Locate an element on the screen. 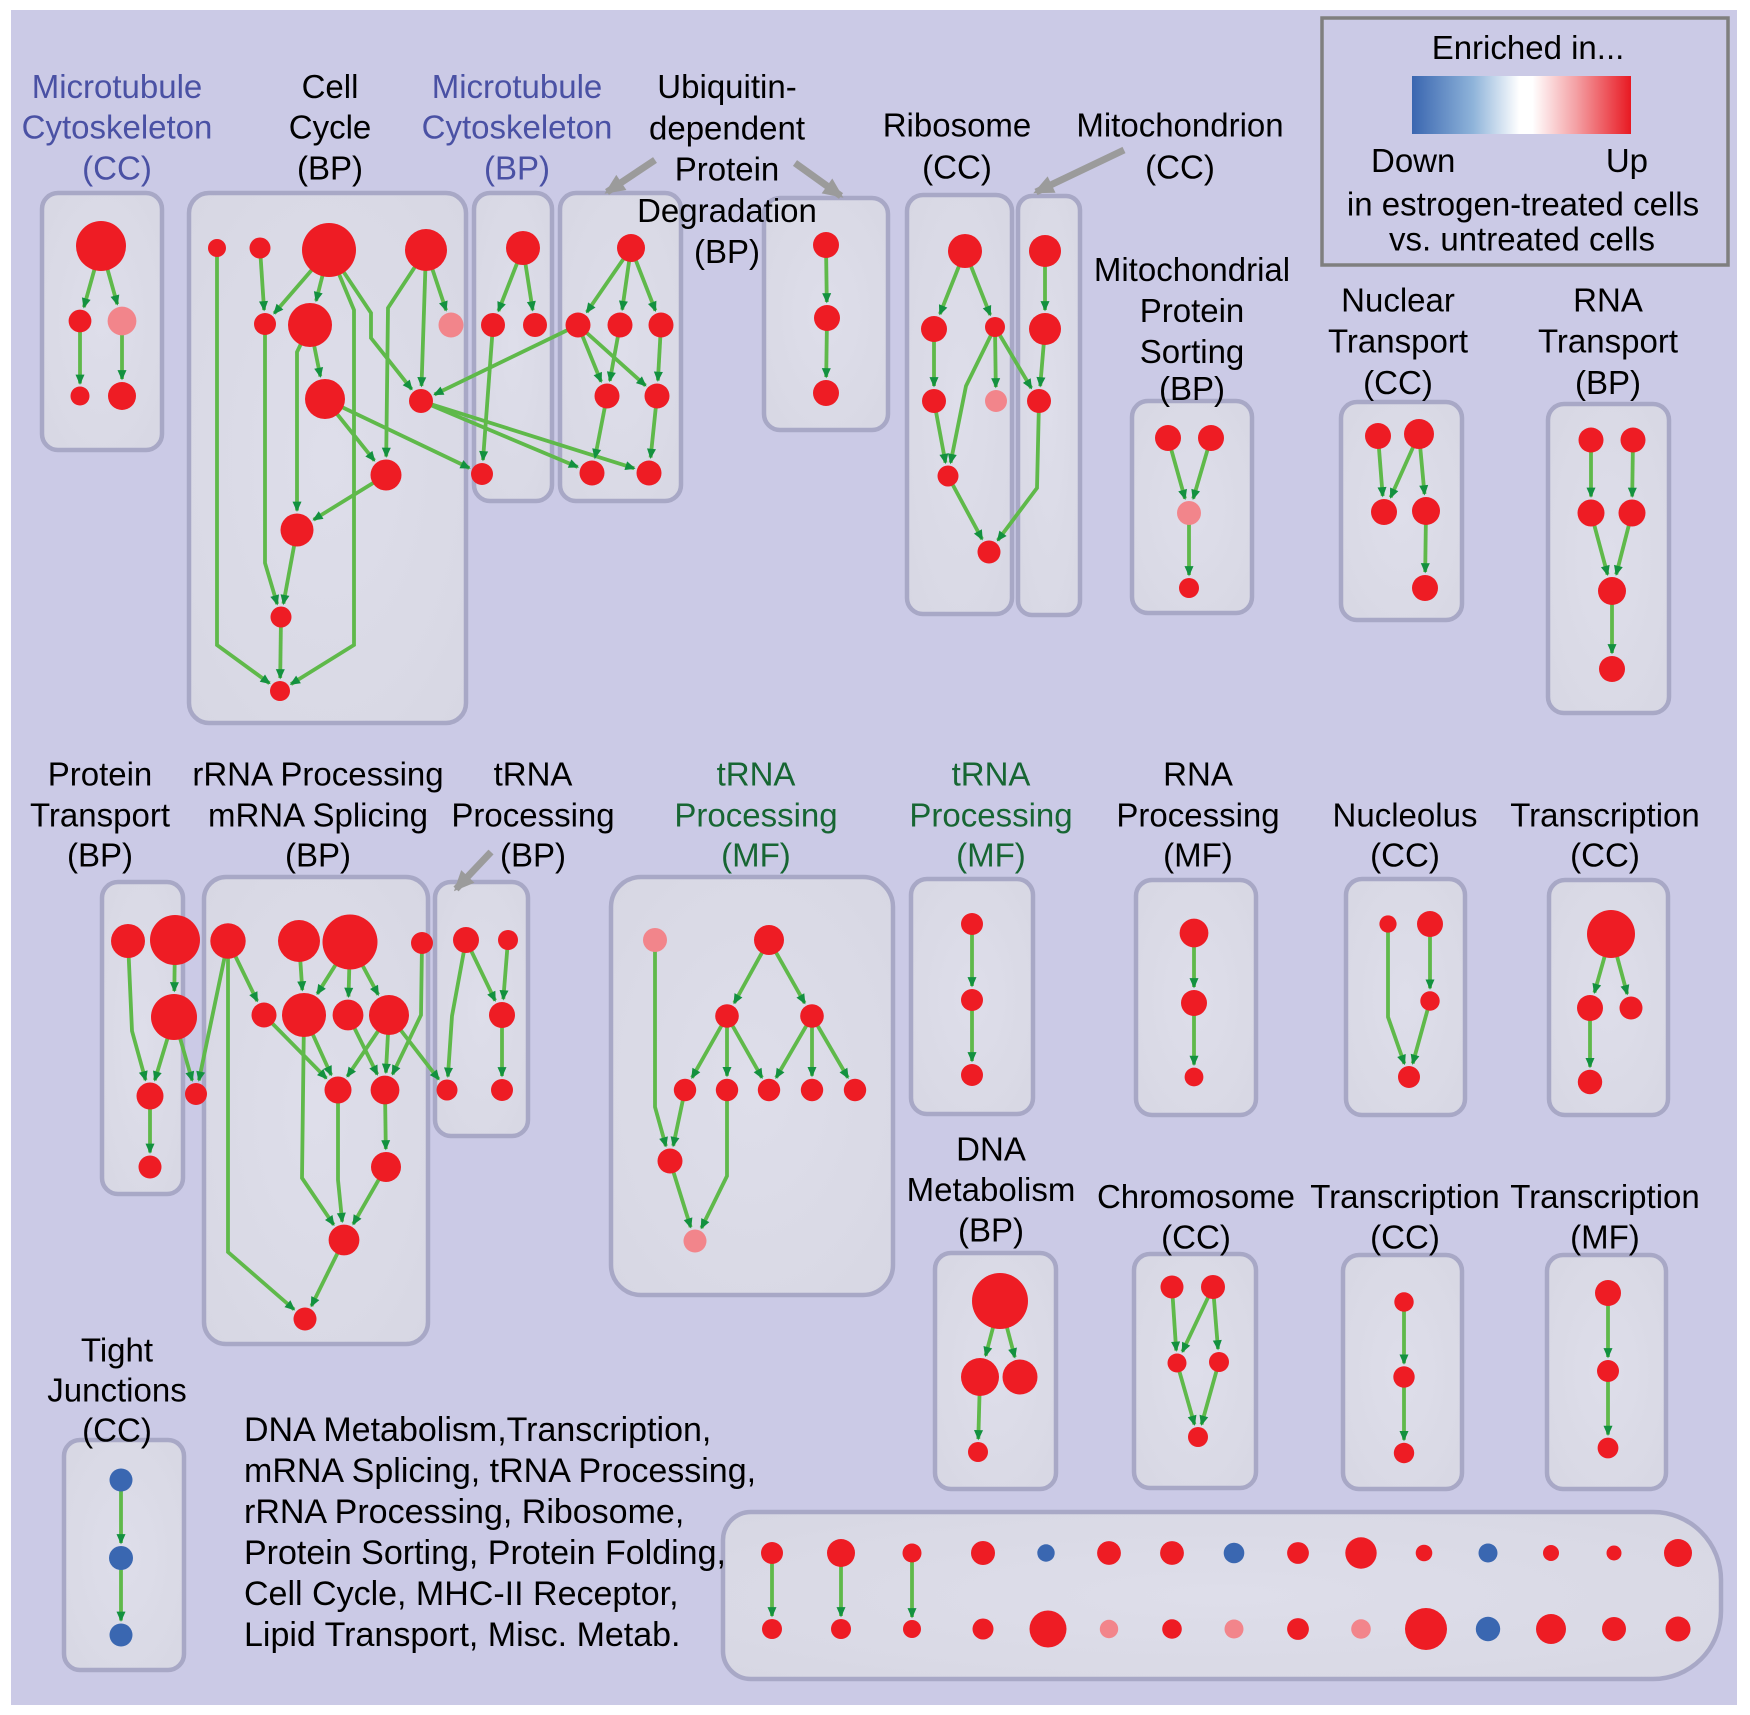 The width and height of the screenshot is (1750, 1715). svg-text: Cell Cycle, MHC-II Receptor, is located at coordinates (461, 1594).